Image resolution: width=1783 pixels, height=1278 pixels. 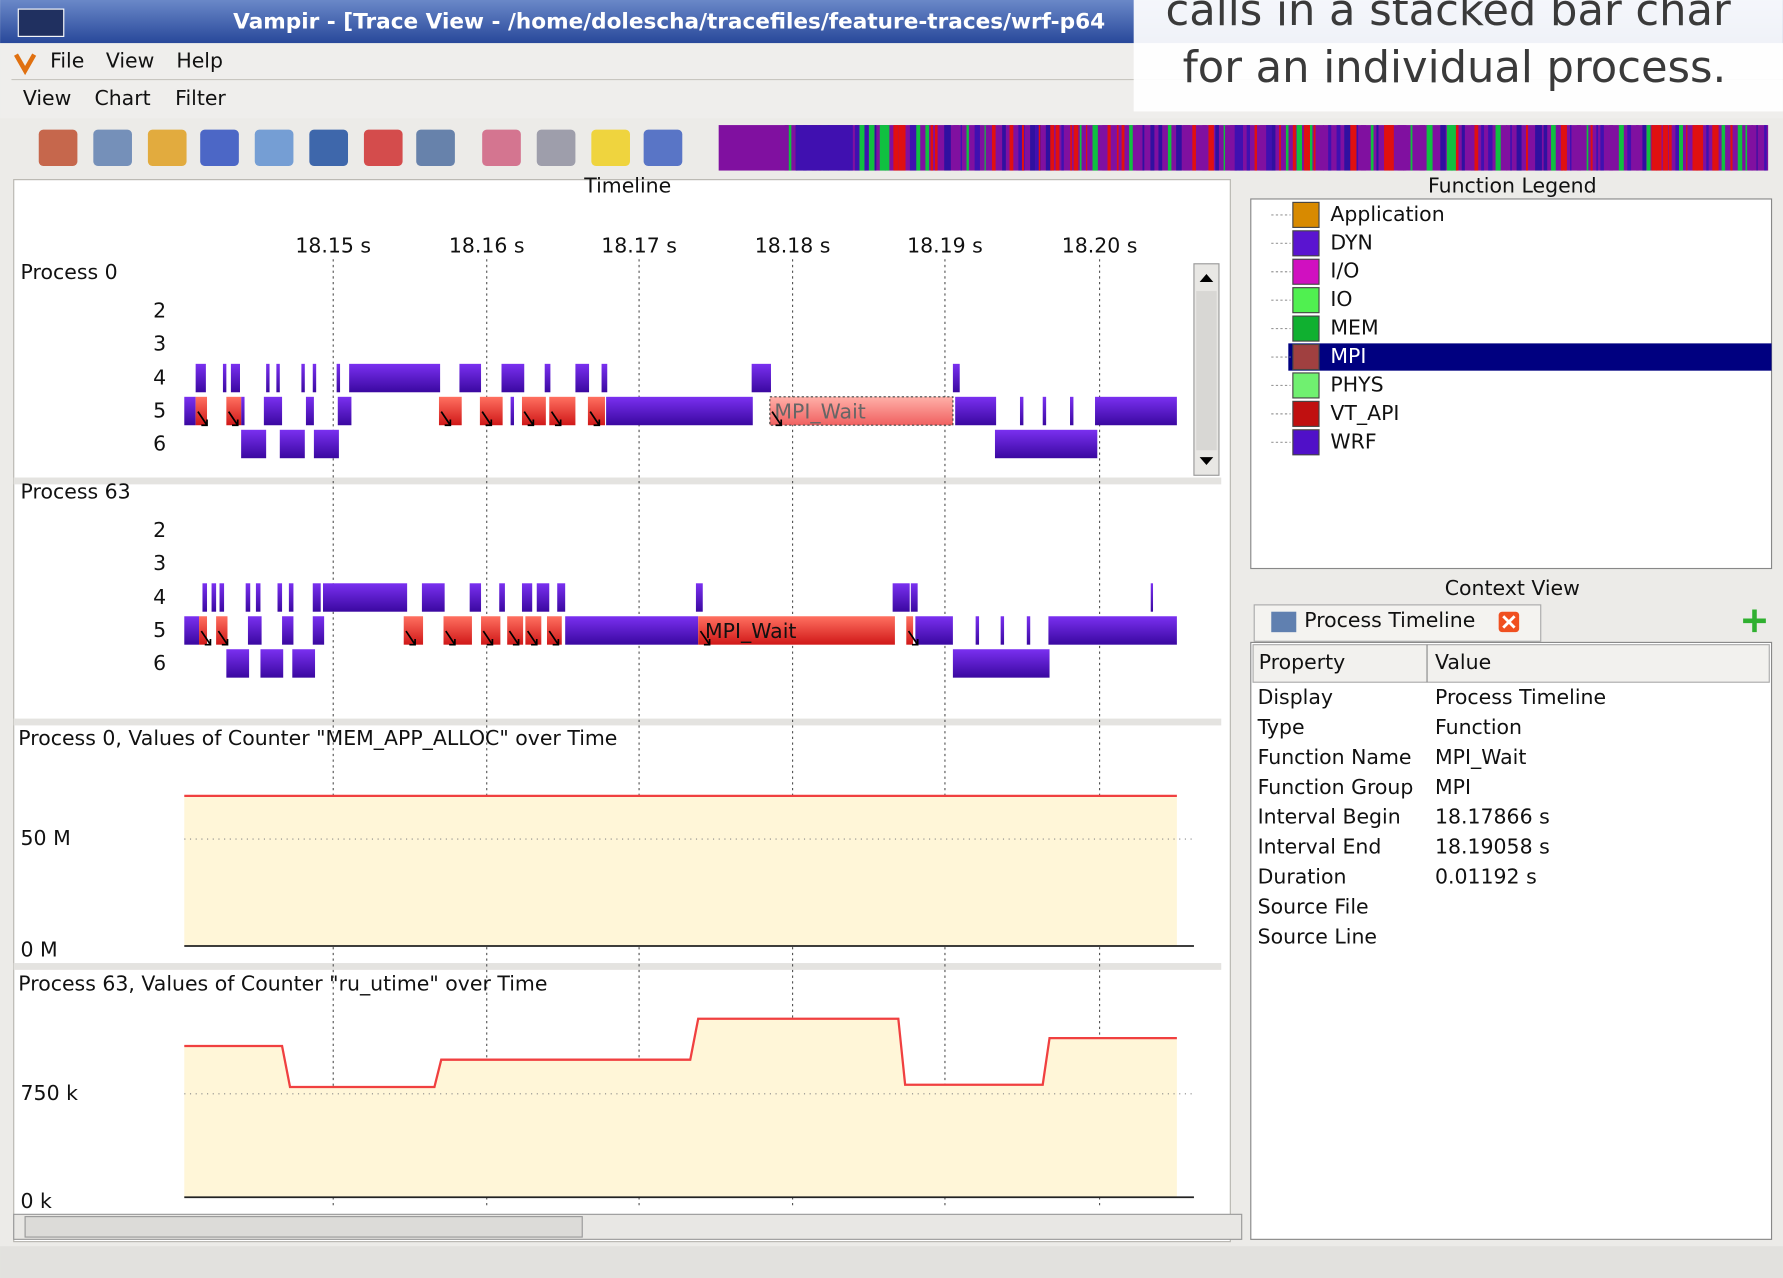 I want to click on legend-label: MPI, so click(x=1348, y=356).